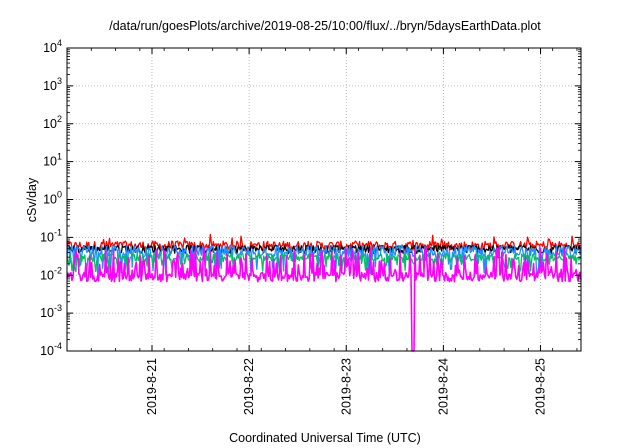 The width and height of the screenshot is (640, 448). What do you see at coordinates (541, 386) in the screenshot?
I see `x-tick-label: 2019-8-25` at bounding box center [541, 386].